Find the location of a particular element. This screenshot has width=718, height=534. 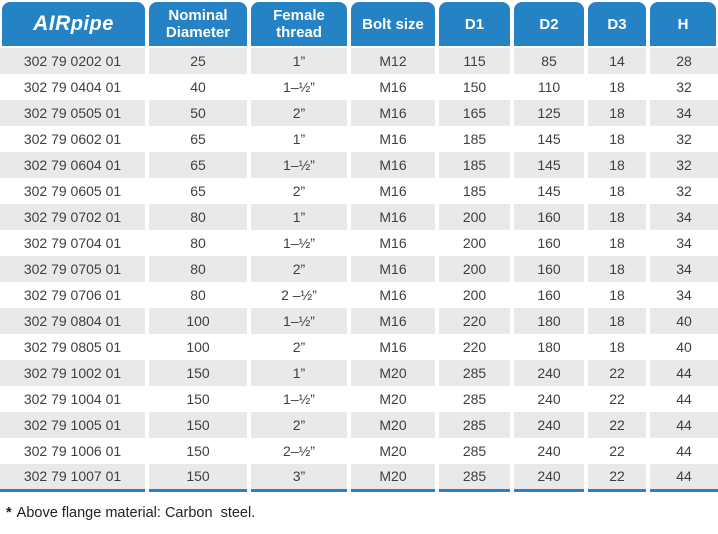

column-header-label: D2 is located at coordinates (549, 24).